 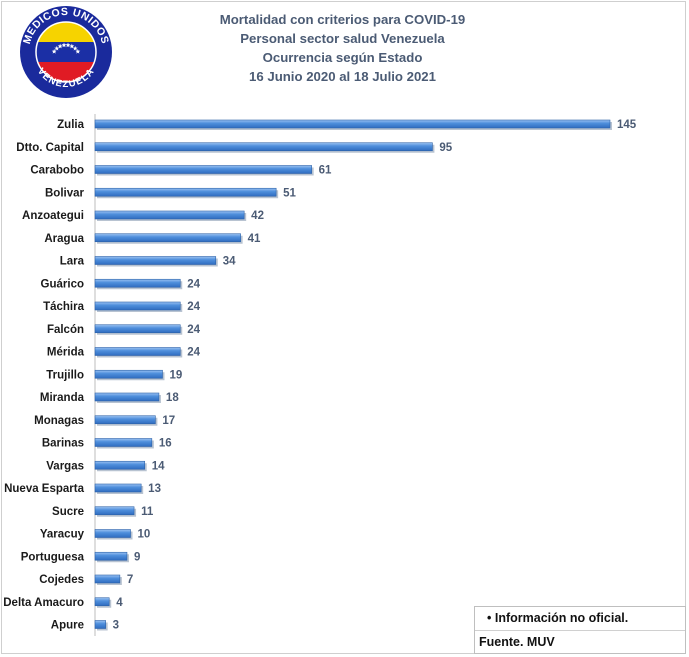 What do you see at coordinates (44, 489) in the screenshot?
I see `category-label: Nueva Esparta` at bounding box center [44, 489].